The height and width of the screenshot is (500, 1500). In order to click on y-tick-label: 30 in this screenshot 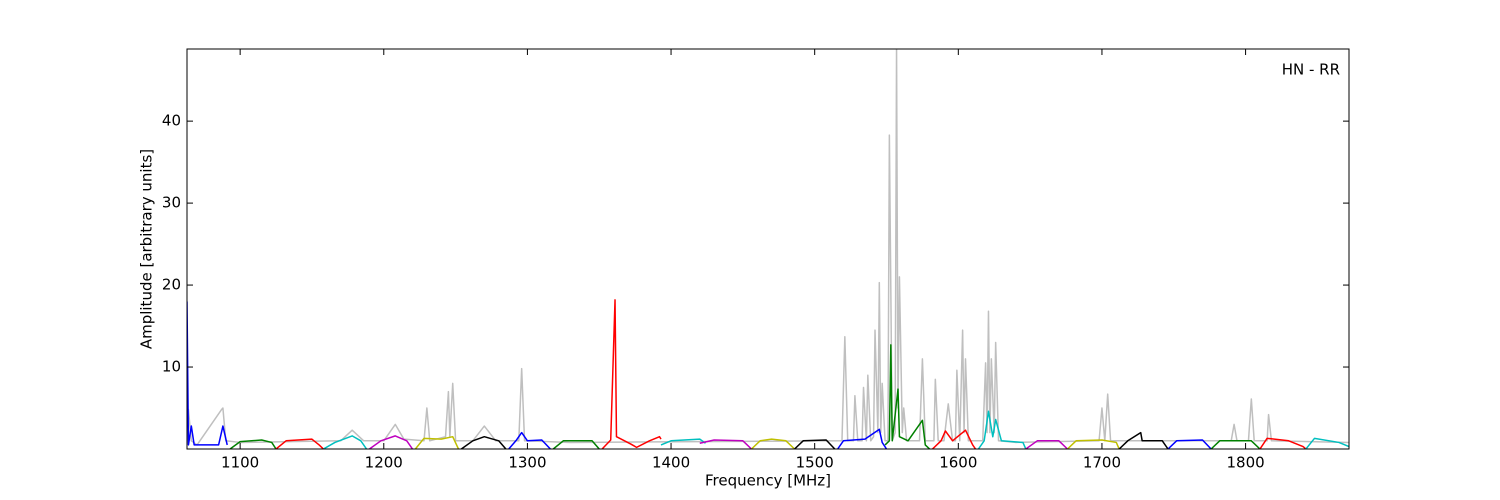, I will do `click(171, 203)`.